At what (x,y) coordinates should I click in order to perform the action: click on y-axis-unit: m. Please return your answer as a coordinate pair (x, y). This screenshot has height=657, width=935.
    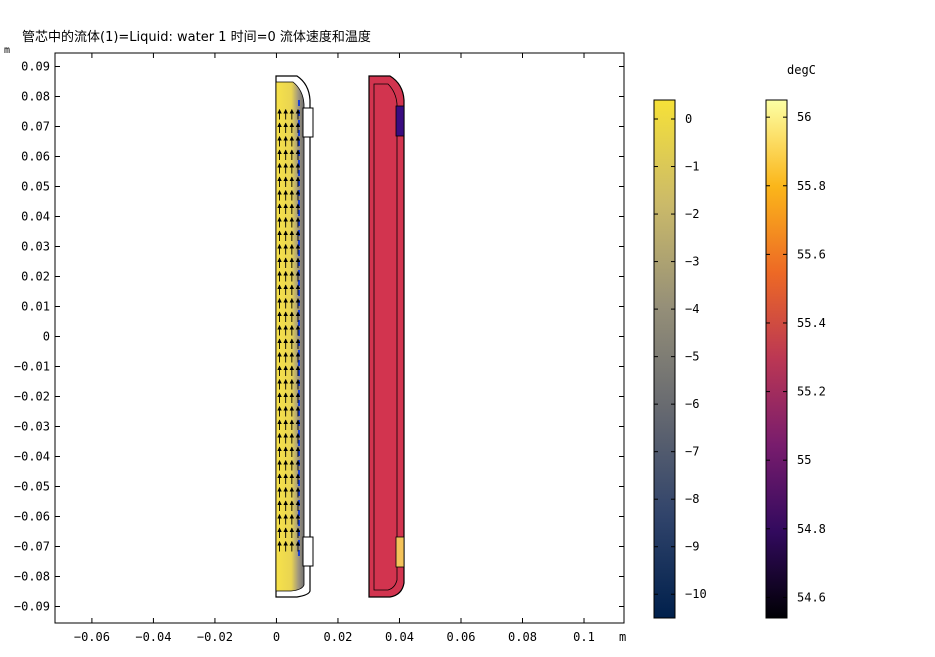
    Looking at the image, I should click on (7, 50).